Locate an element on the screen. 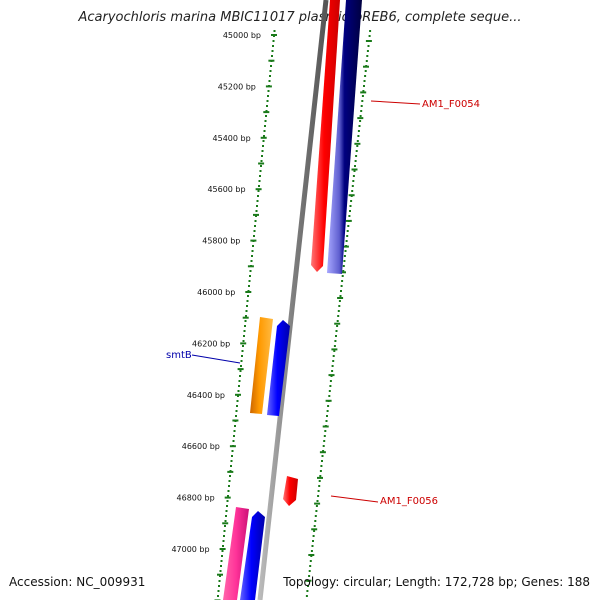 This screenshot has width=600, height=600. gene-navy-top is located at coordinates (344, 137).